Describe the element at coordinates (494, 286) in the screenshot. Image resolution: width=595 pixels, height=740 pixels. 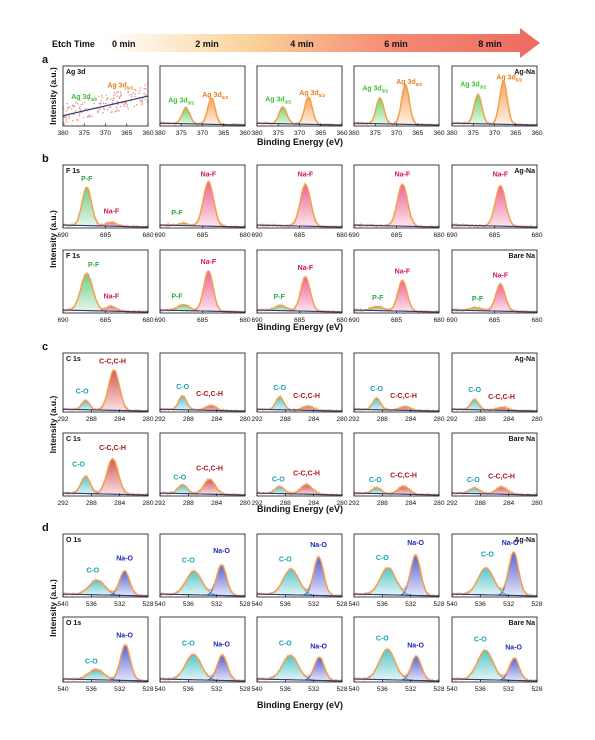
I see `spectrum-2-4: 690 685 680 Bare Na P-F Na-F` at that location.